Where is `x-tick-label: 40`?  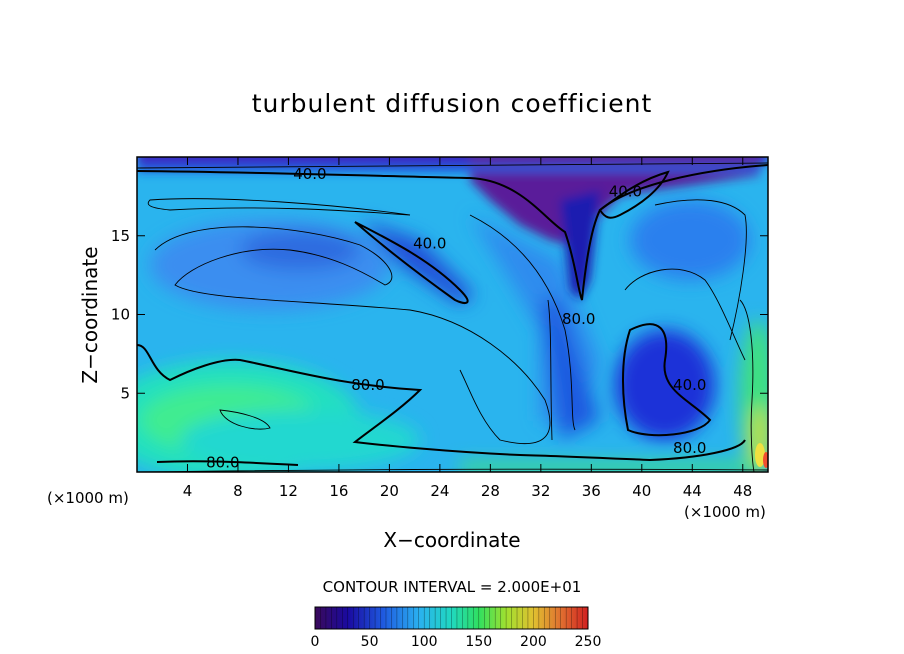
x-tick-label: 40 is located at coordinates (641, 491).